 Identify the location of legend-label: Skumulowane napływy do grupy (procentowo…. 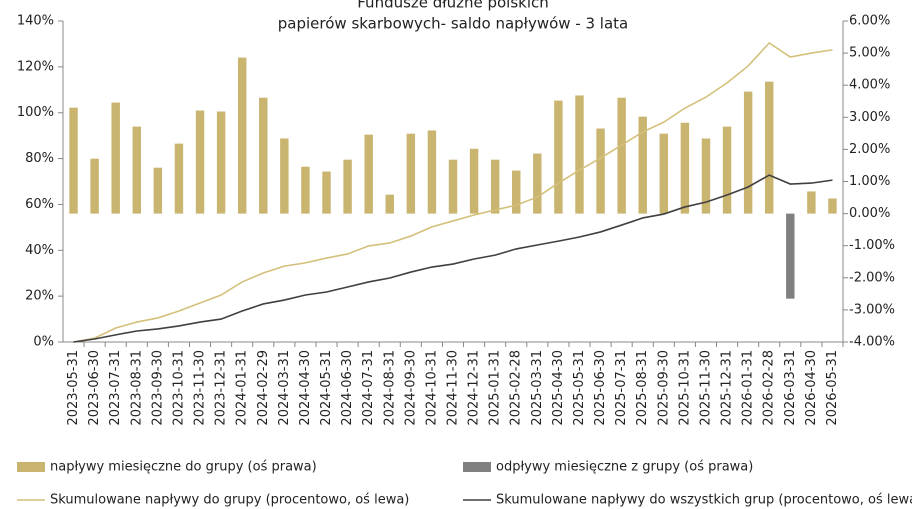
(229, 500).